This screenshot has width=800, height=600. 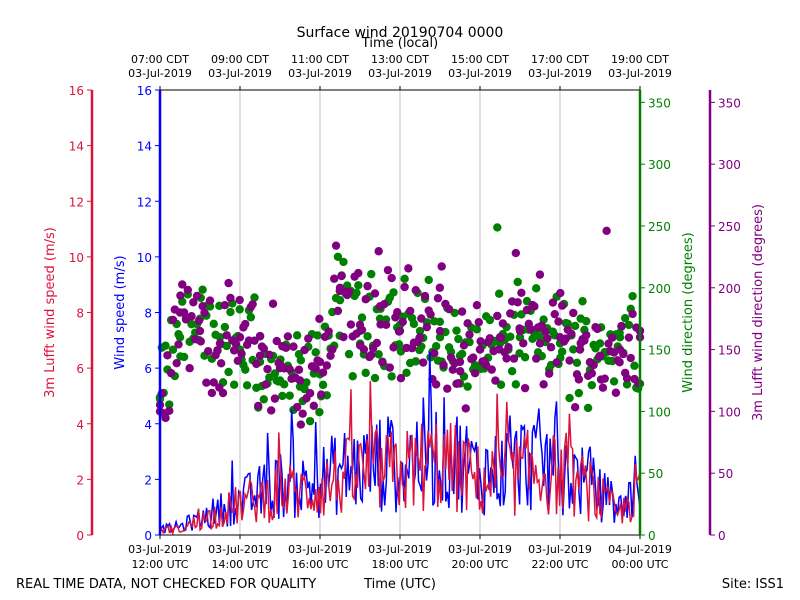 What do you see at coordinates (559, 564) in the screenshot?
I see `bottom-tick-time: 22:00 UTC` at bounding box center [559, 564].